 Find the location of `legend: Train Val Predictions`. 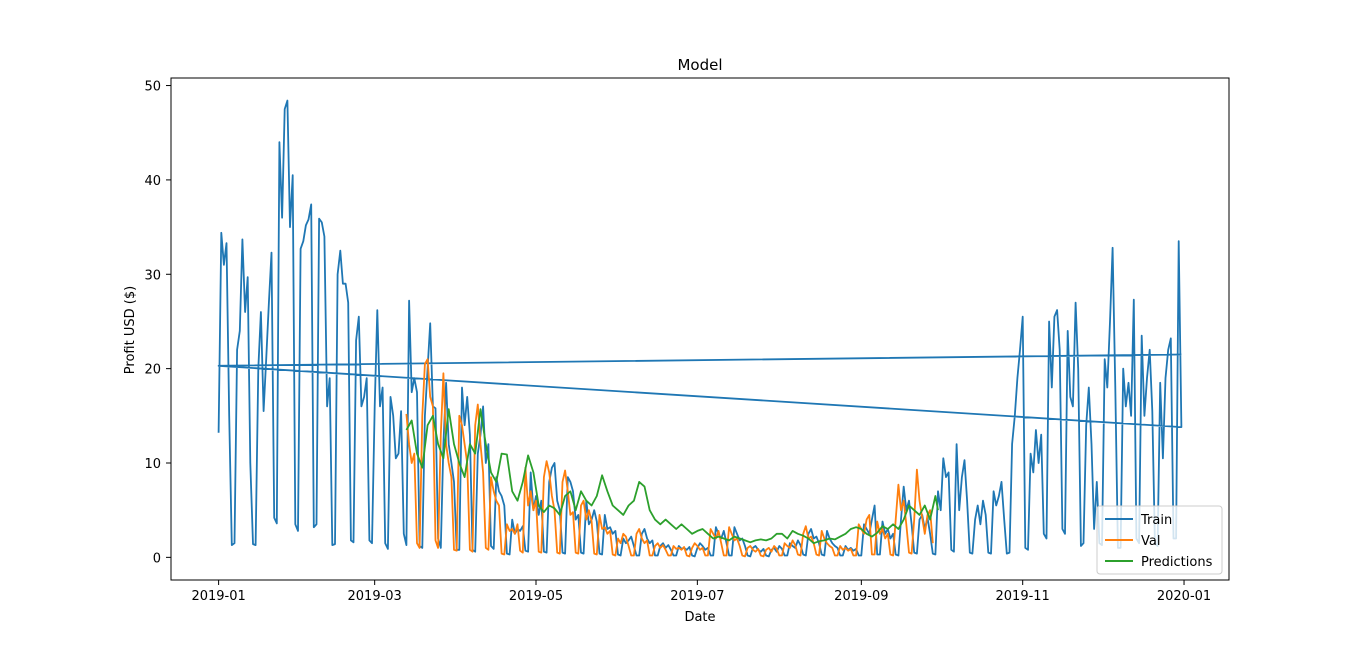

legend: Train Val Predictions is located at coordinates (1159, 540).